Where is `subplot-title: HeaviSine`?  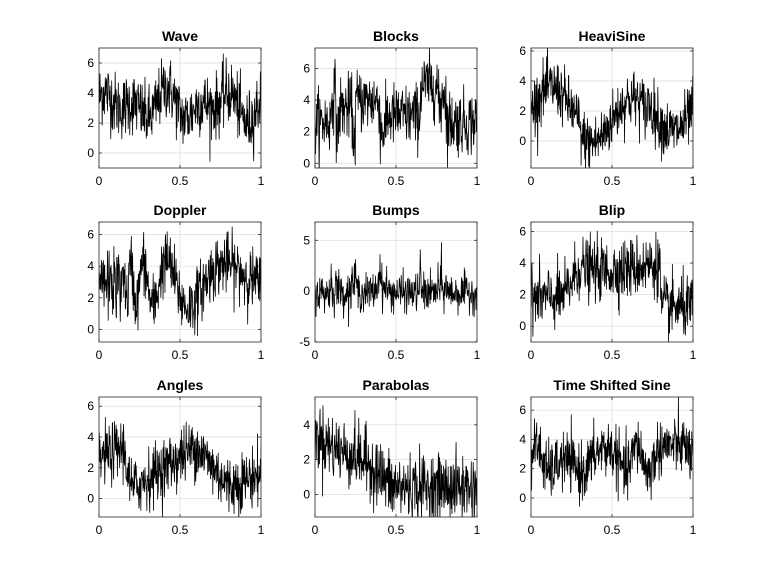
subplot-title: HeaviSine is located at coordinates (612, 36).